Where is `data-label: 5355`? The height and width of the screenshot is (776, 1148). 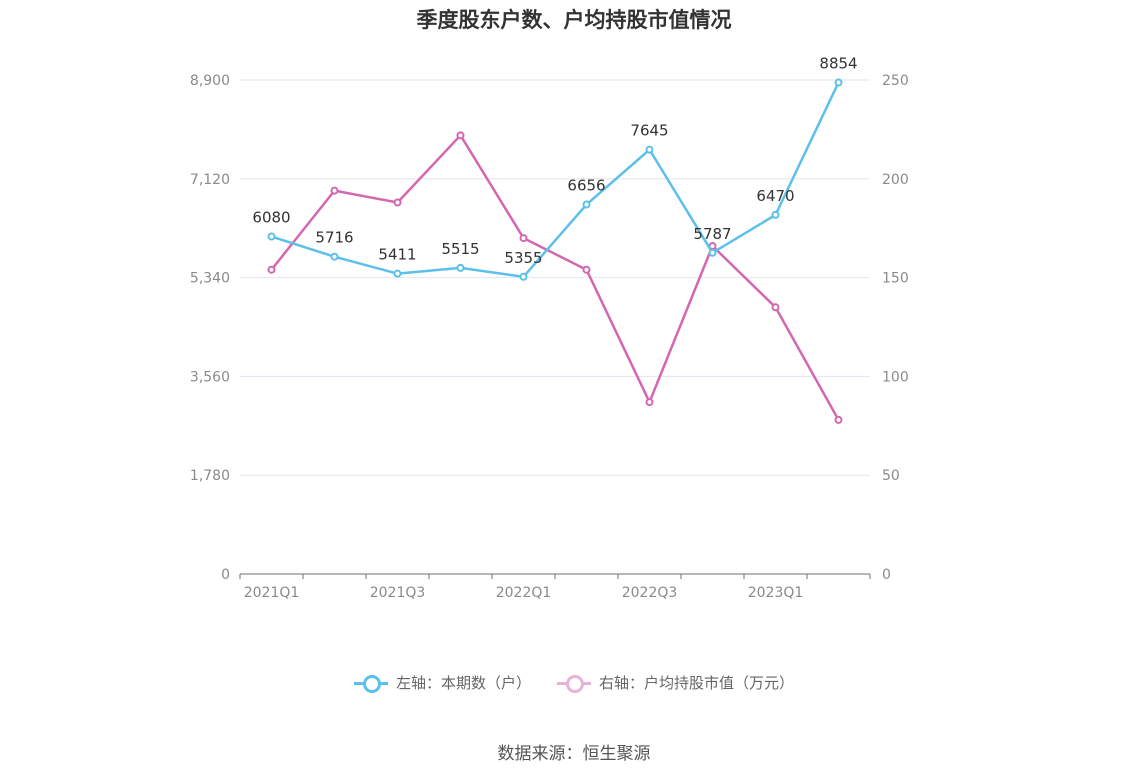 data-label: 5355 is located at coordinates (523, 258).